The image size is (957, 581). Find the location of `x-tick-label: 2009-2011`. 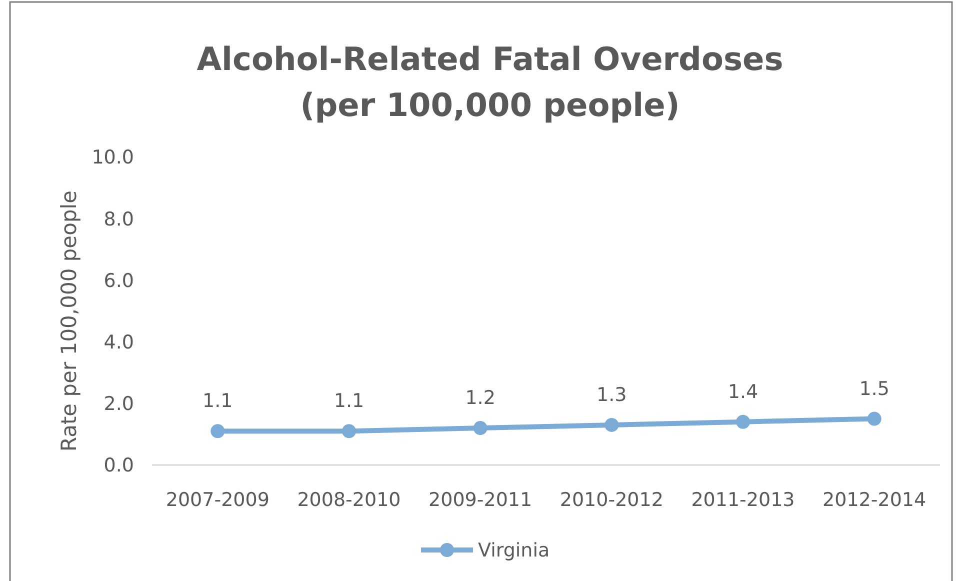

x-tick-label: 2009-2011 is located at coordinates (480, 500).